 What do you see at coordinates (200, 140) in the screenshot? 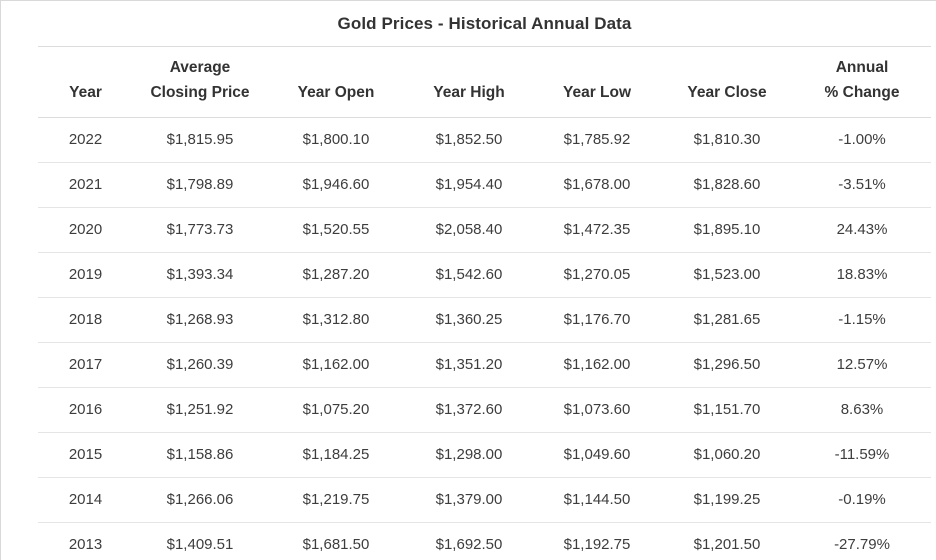
I see `cell-average-closing-price: $1,815.95` at bounding box center [200, 140].